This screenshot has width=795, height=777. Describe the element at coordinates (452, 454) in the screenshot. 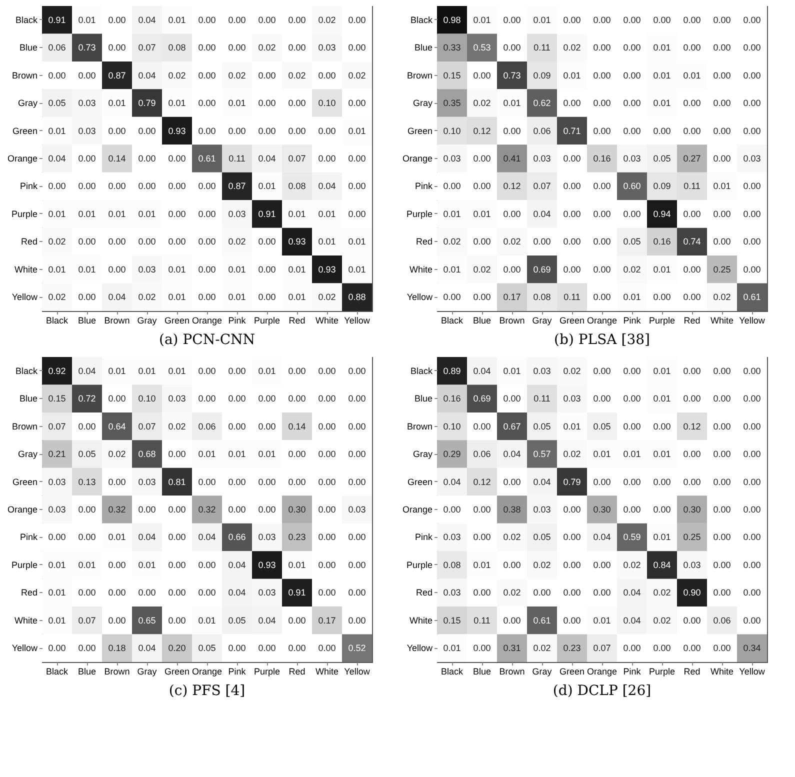

I see `data-label: 0.29` at that location.